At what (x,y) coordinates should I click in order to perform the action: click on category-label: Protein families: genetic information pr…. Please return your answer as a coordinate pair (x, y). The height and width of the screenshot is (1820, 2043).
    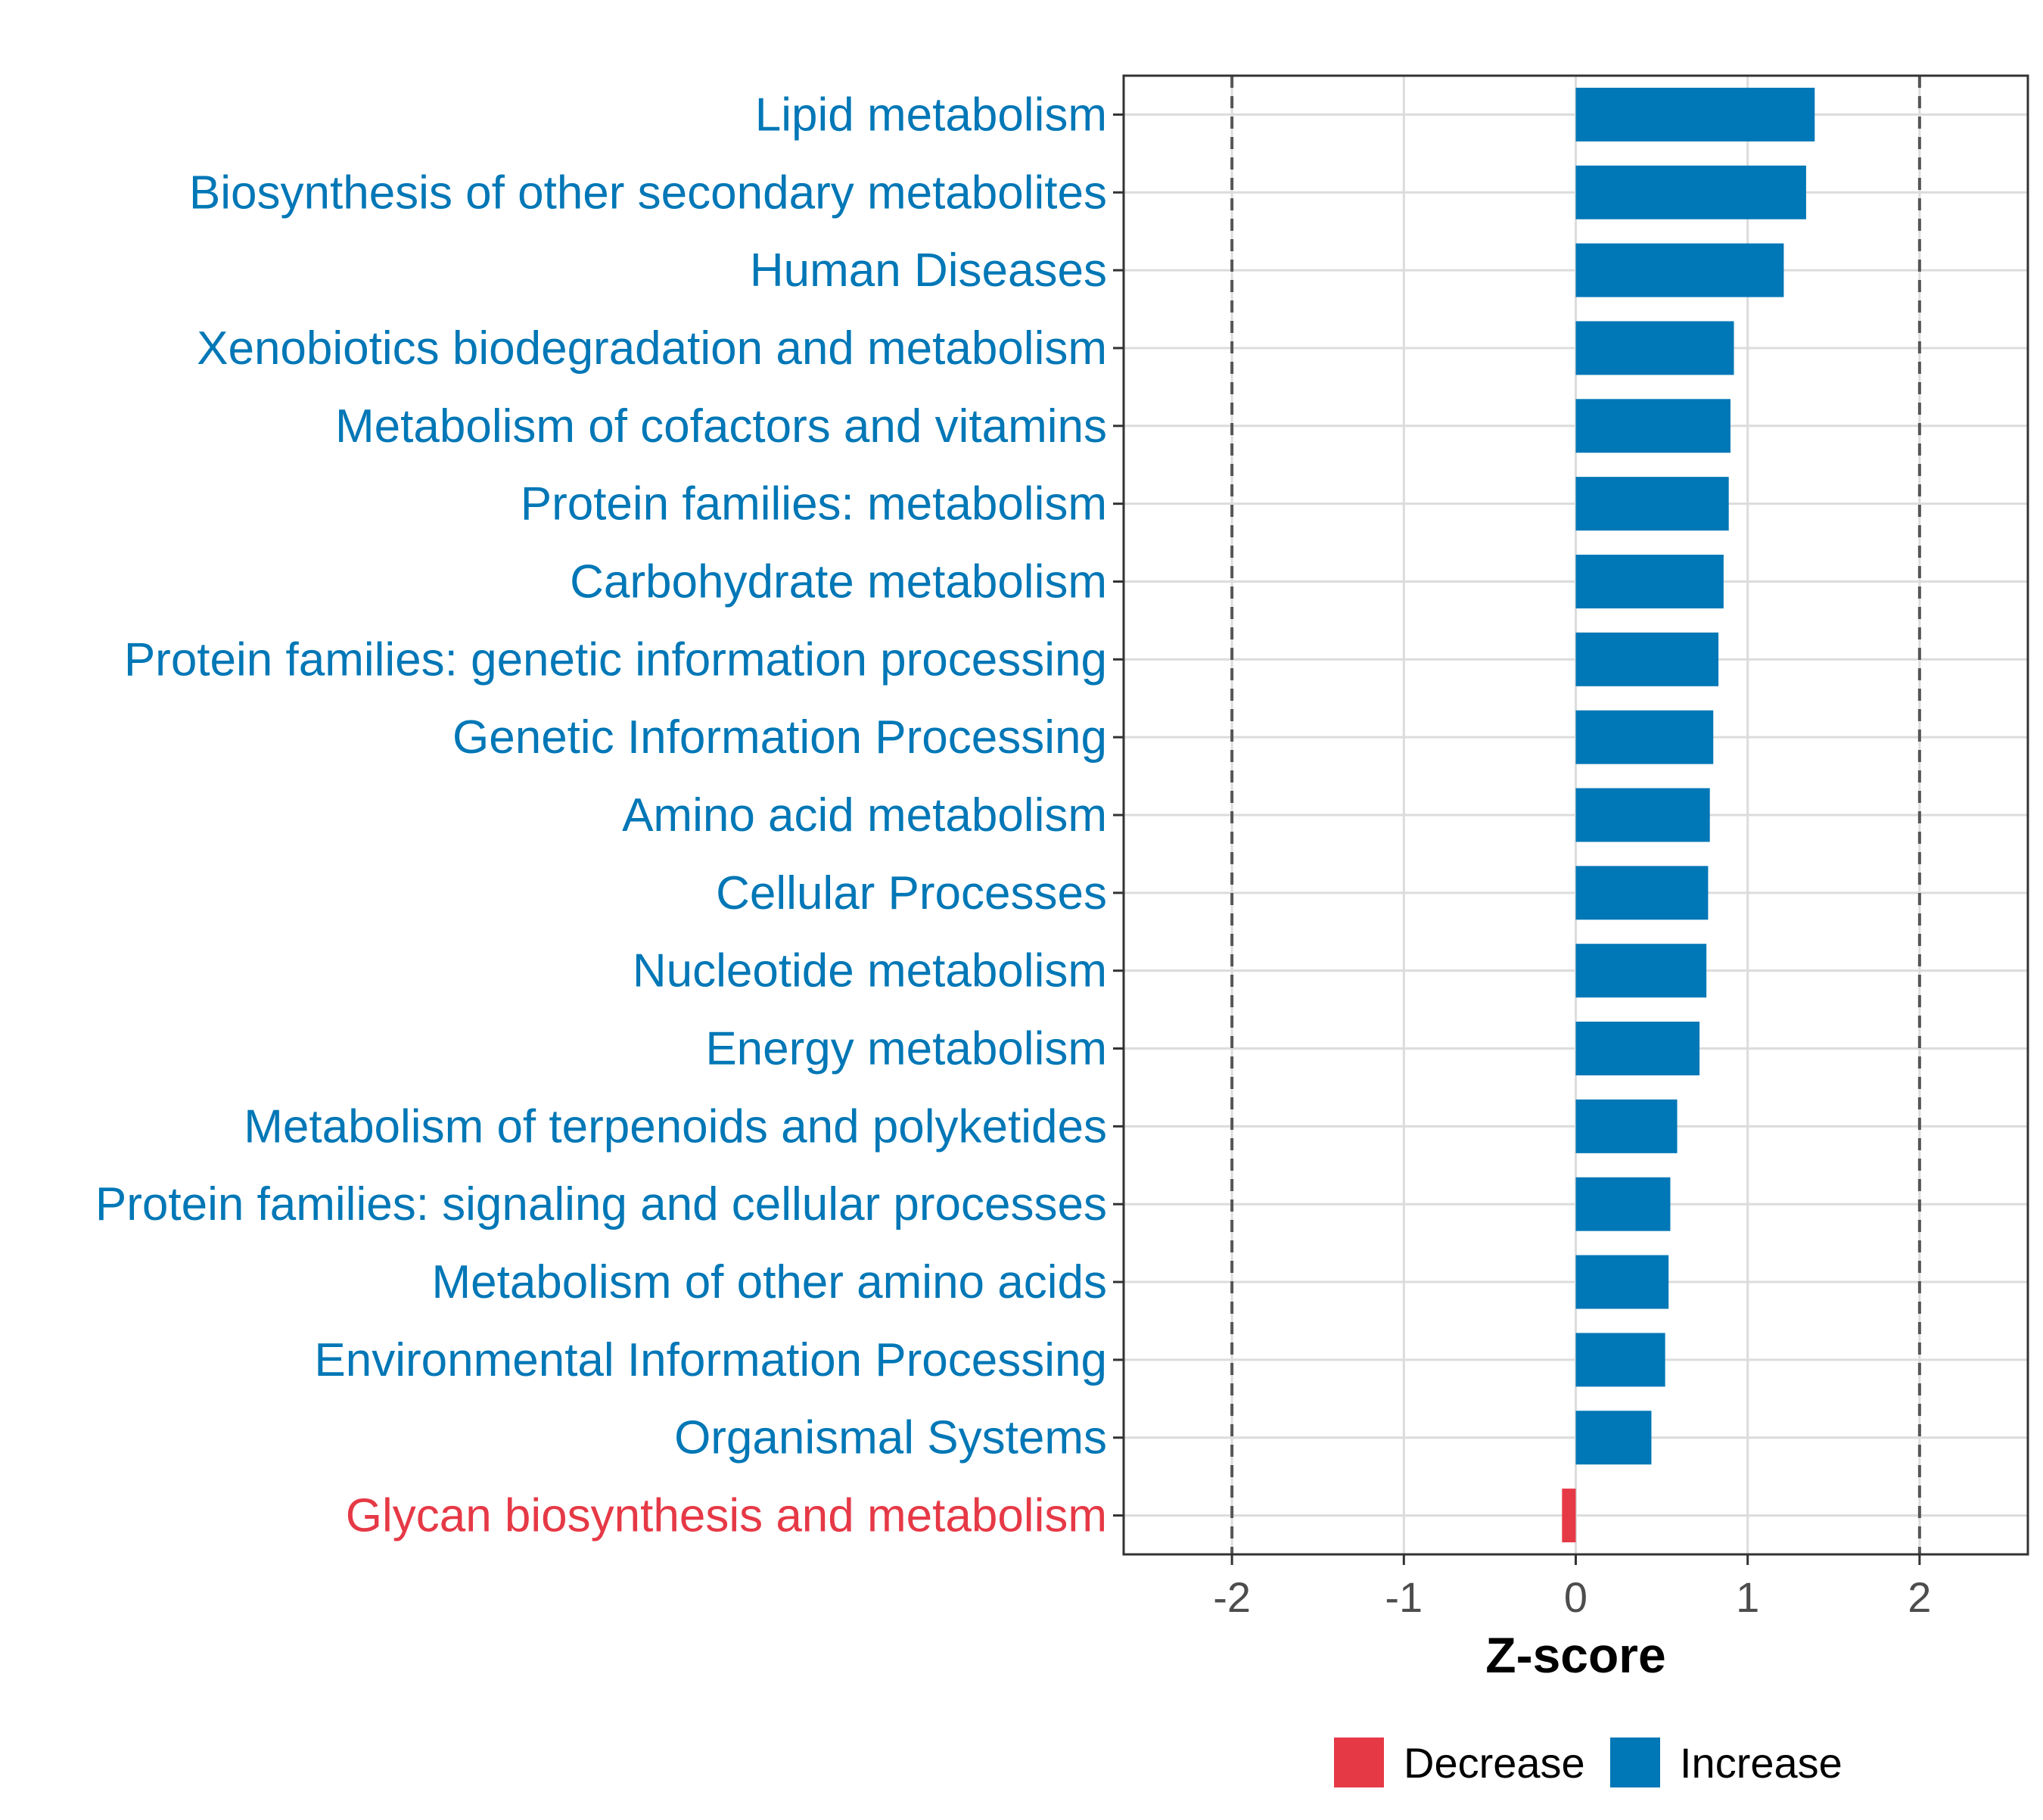
    Looking at the image, I should click on (615, 660).